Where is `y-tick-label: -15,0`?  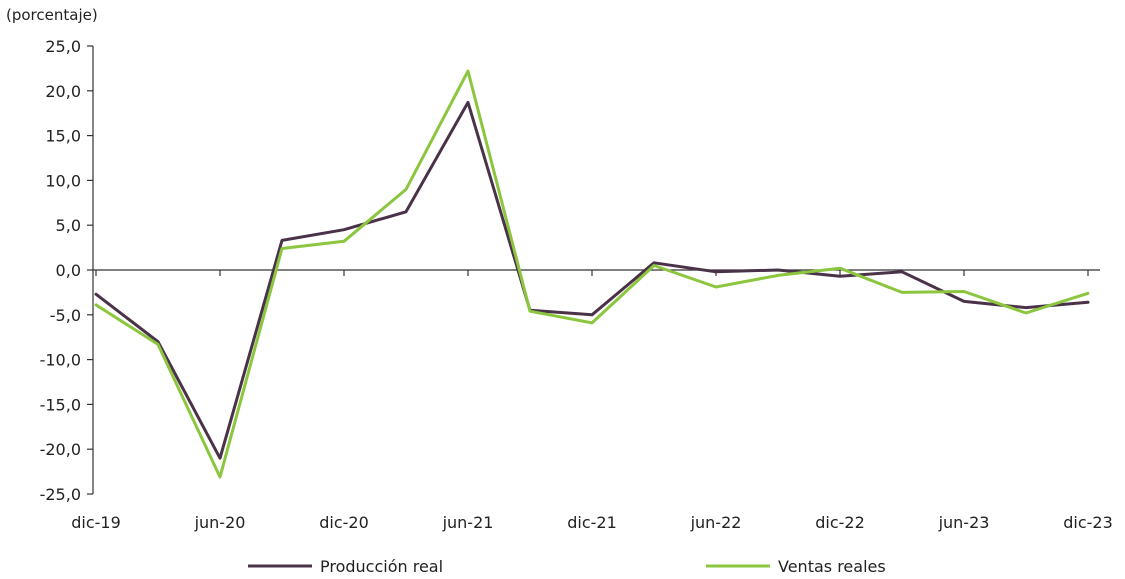
y-tick-label: -15,0 is located at coordinates (60, 404).